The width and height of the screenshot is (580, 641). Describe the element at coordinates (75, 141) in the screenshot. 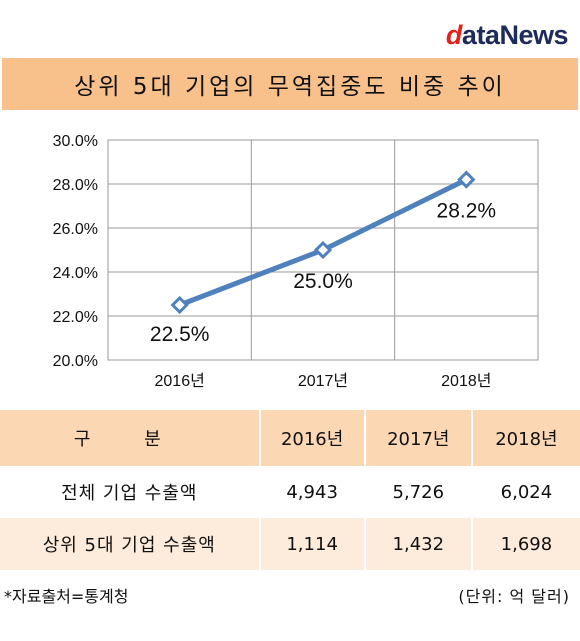

I see `y-tick-label: 30.0%` at that location.